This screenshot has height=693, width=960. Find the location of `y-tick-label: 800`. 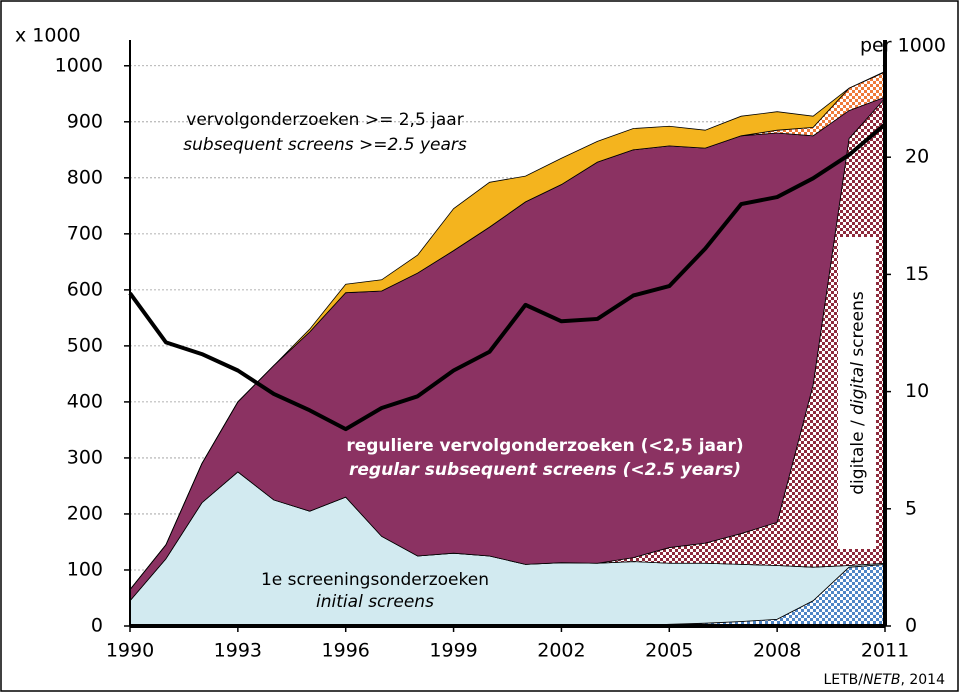

y-tick-label: 800 is located at coordinates (85, 177).